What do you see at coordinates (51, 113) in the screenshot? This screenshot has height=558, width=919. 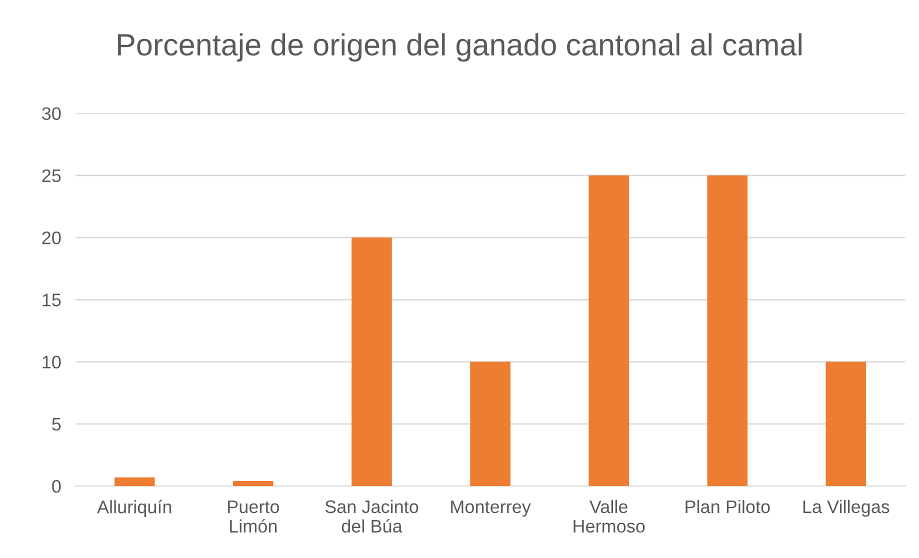 I see `y-tick-label: 30` at bounding box center [51, 113].